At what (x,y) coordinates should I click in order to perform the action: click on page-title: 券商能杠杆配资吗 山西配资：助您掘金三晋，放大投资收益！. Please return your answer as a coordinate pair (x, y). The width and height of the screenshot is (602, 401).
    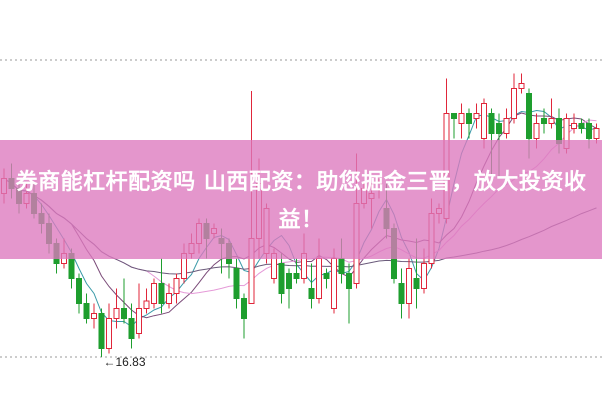
    Looking at the image, I should click on (301, 201).